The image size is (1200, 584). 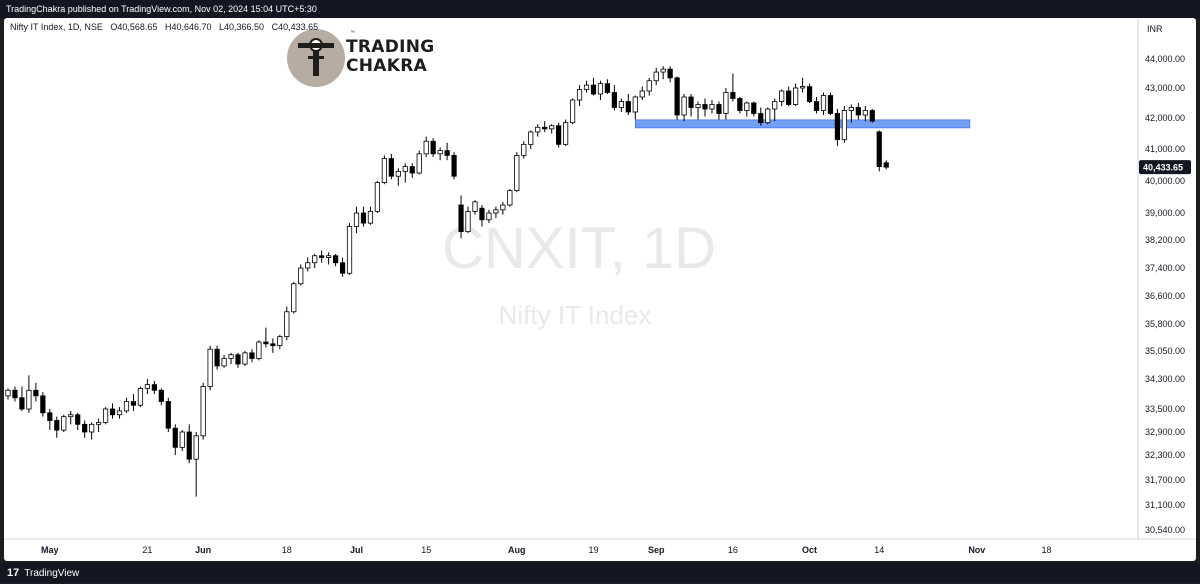 I want to click on y-tick-label: 41,000.00, so click(x=1165, y=149).